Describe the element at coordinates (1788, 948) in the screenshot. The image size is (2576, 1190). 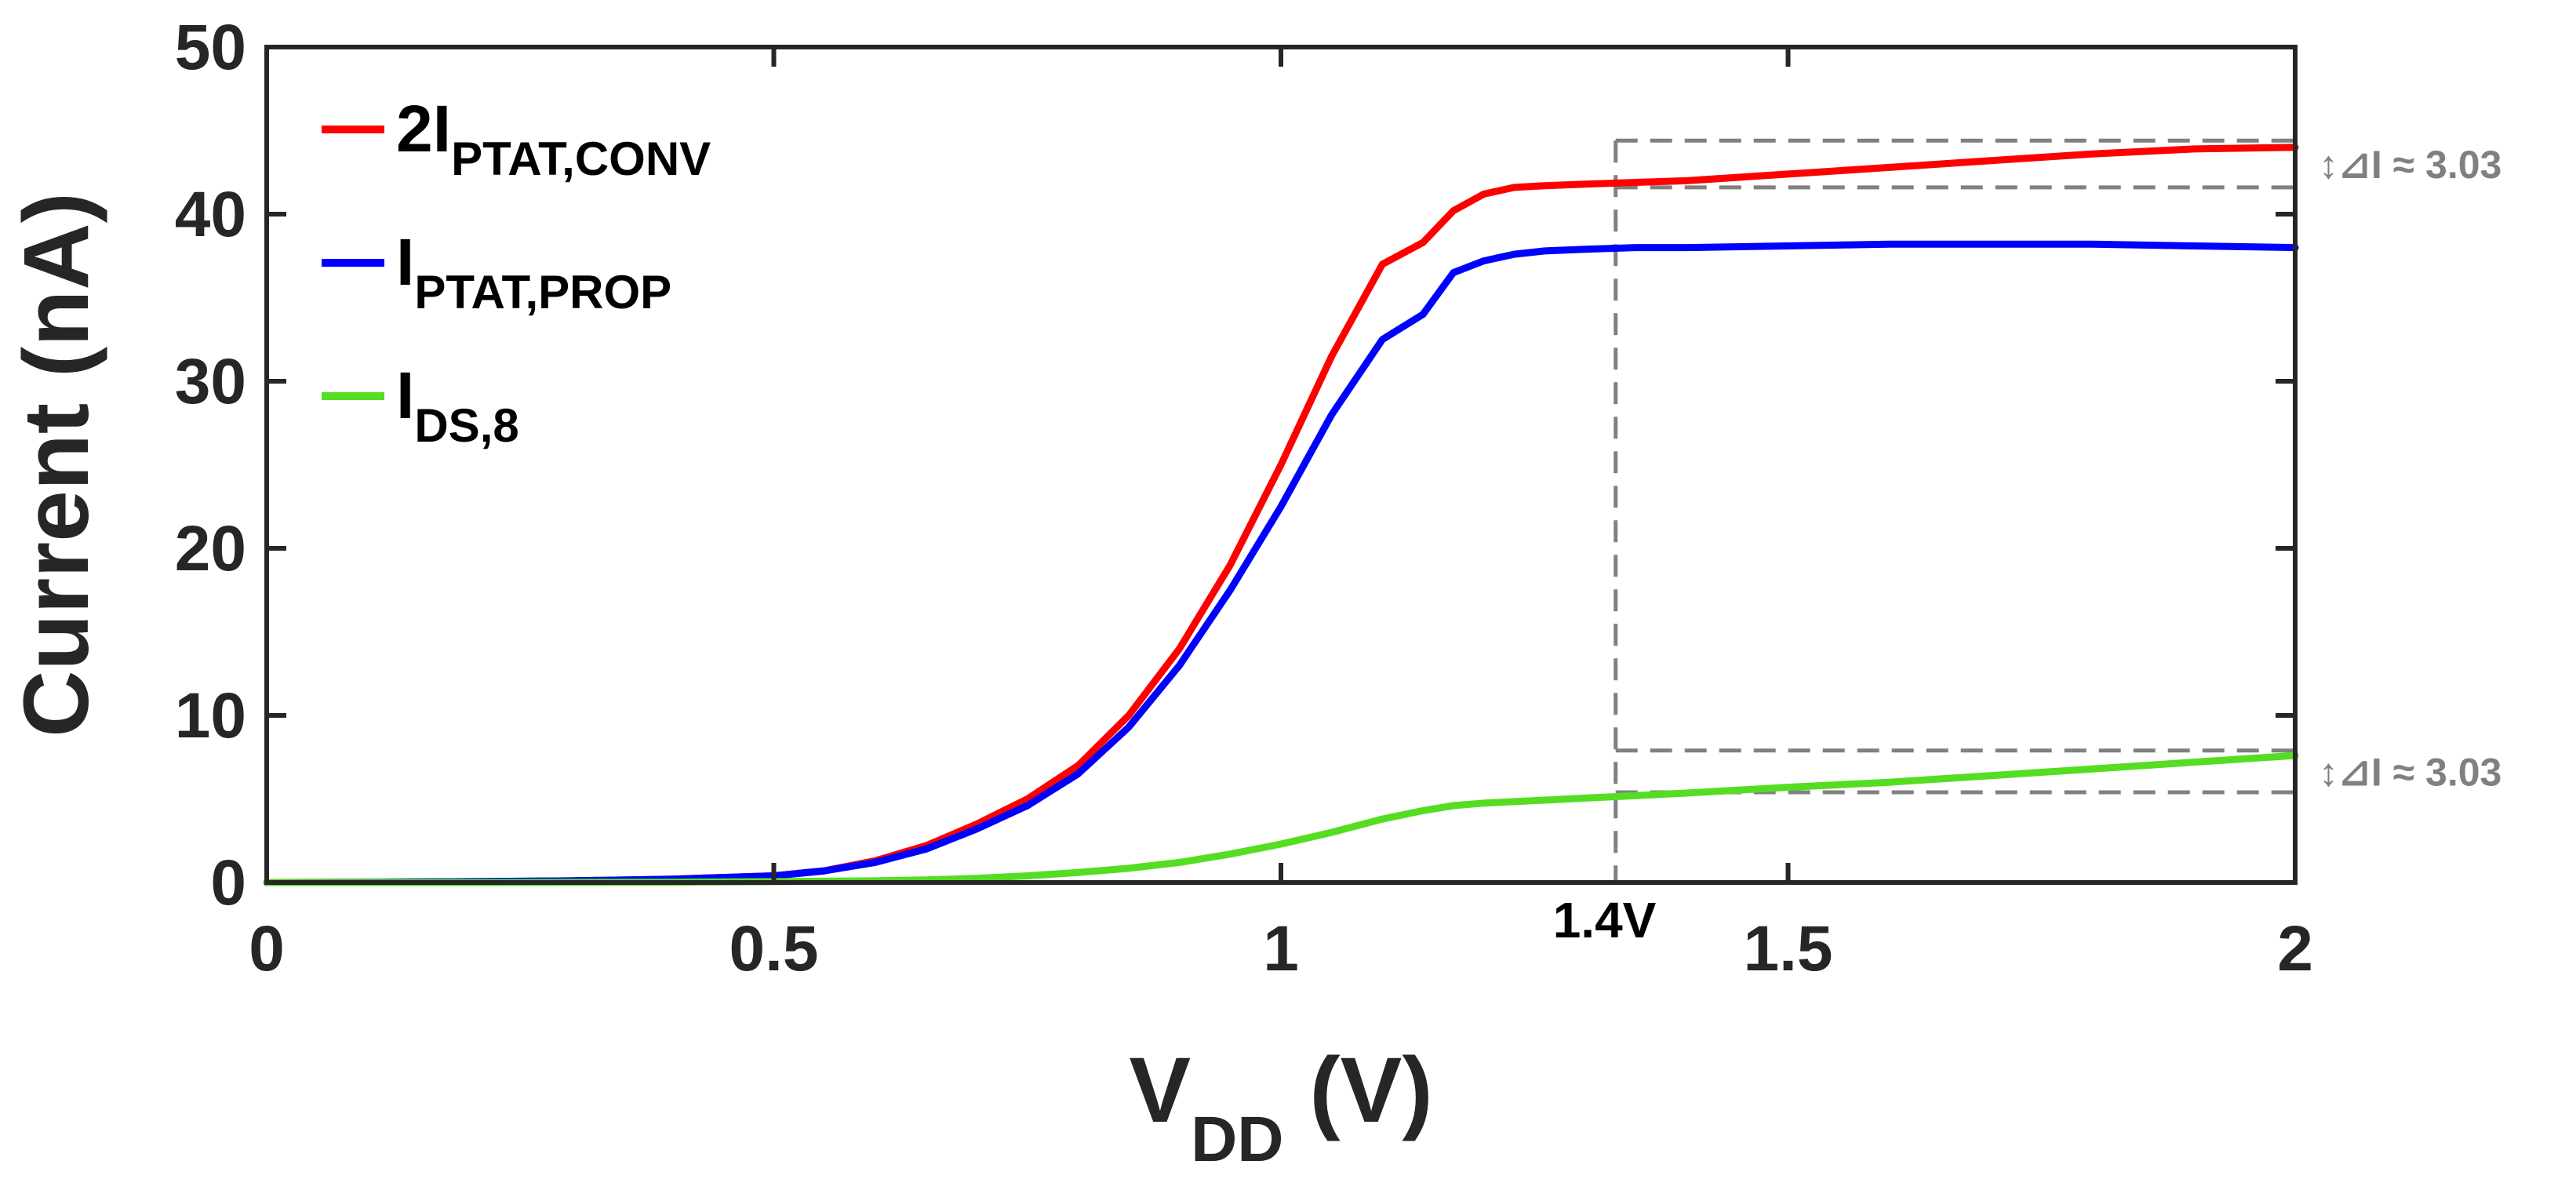
I see `x-tick-label-3: 1.5` at that location.